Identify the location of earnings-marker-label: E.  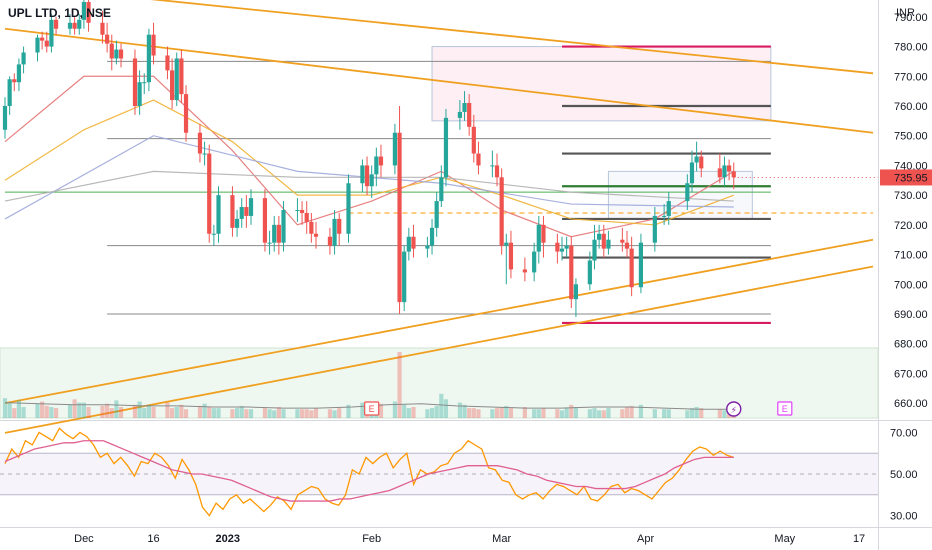
(372, 409).